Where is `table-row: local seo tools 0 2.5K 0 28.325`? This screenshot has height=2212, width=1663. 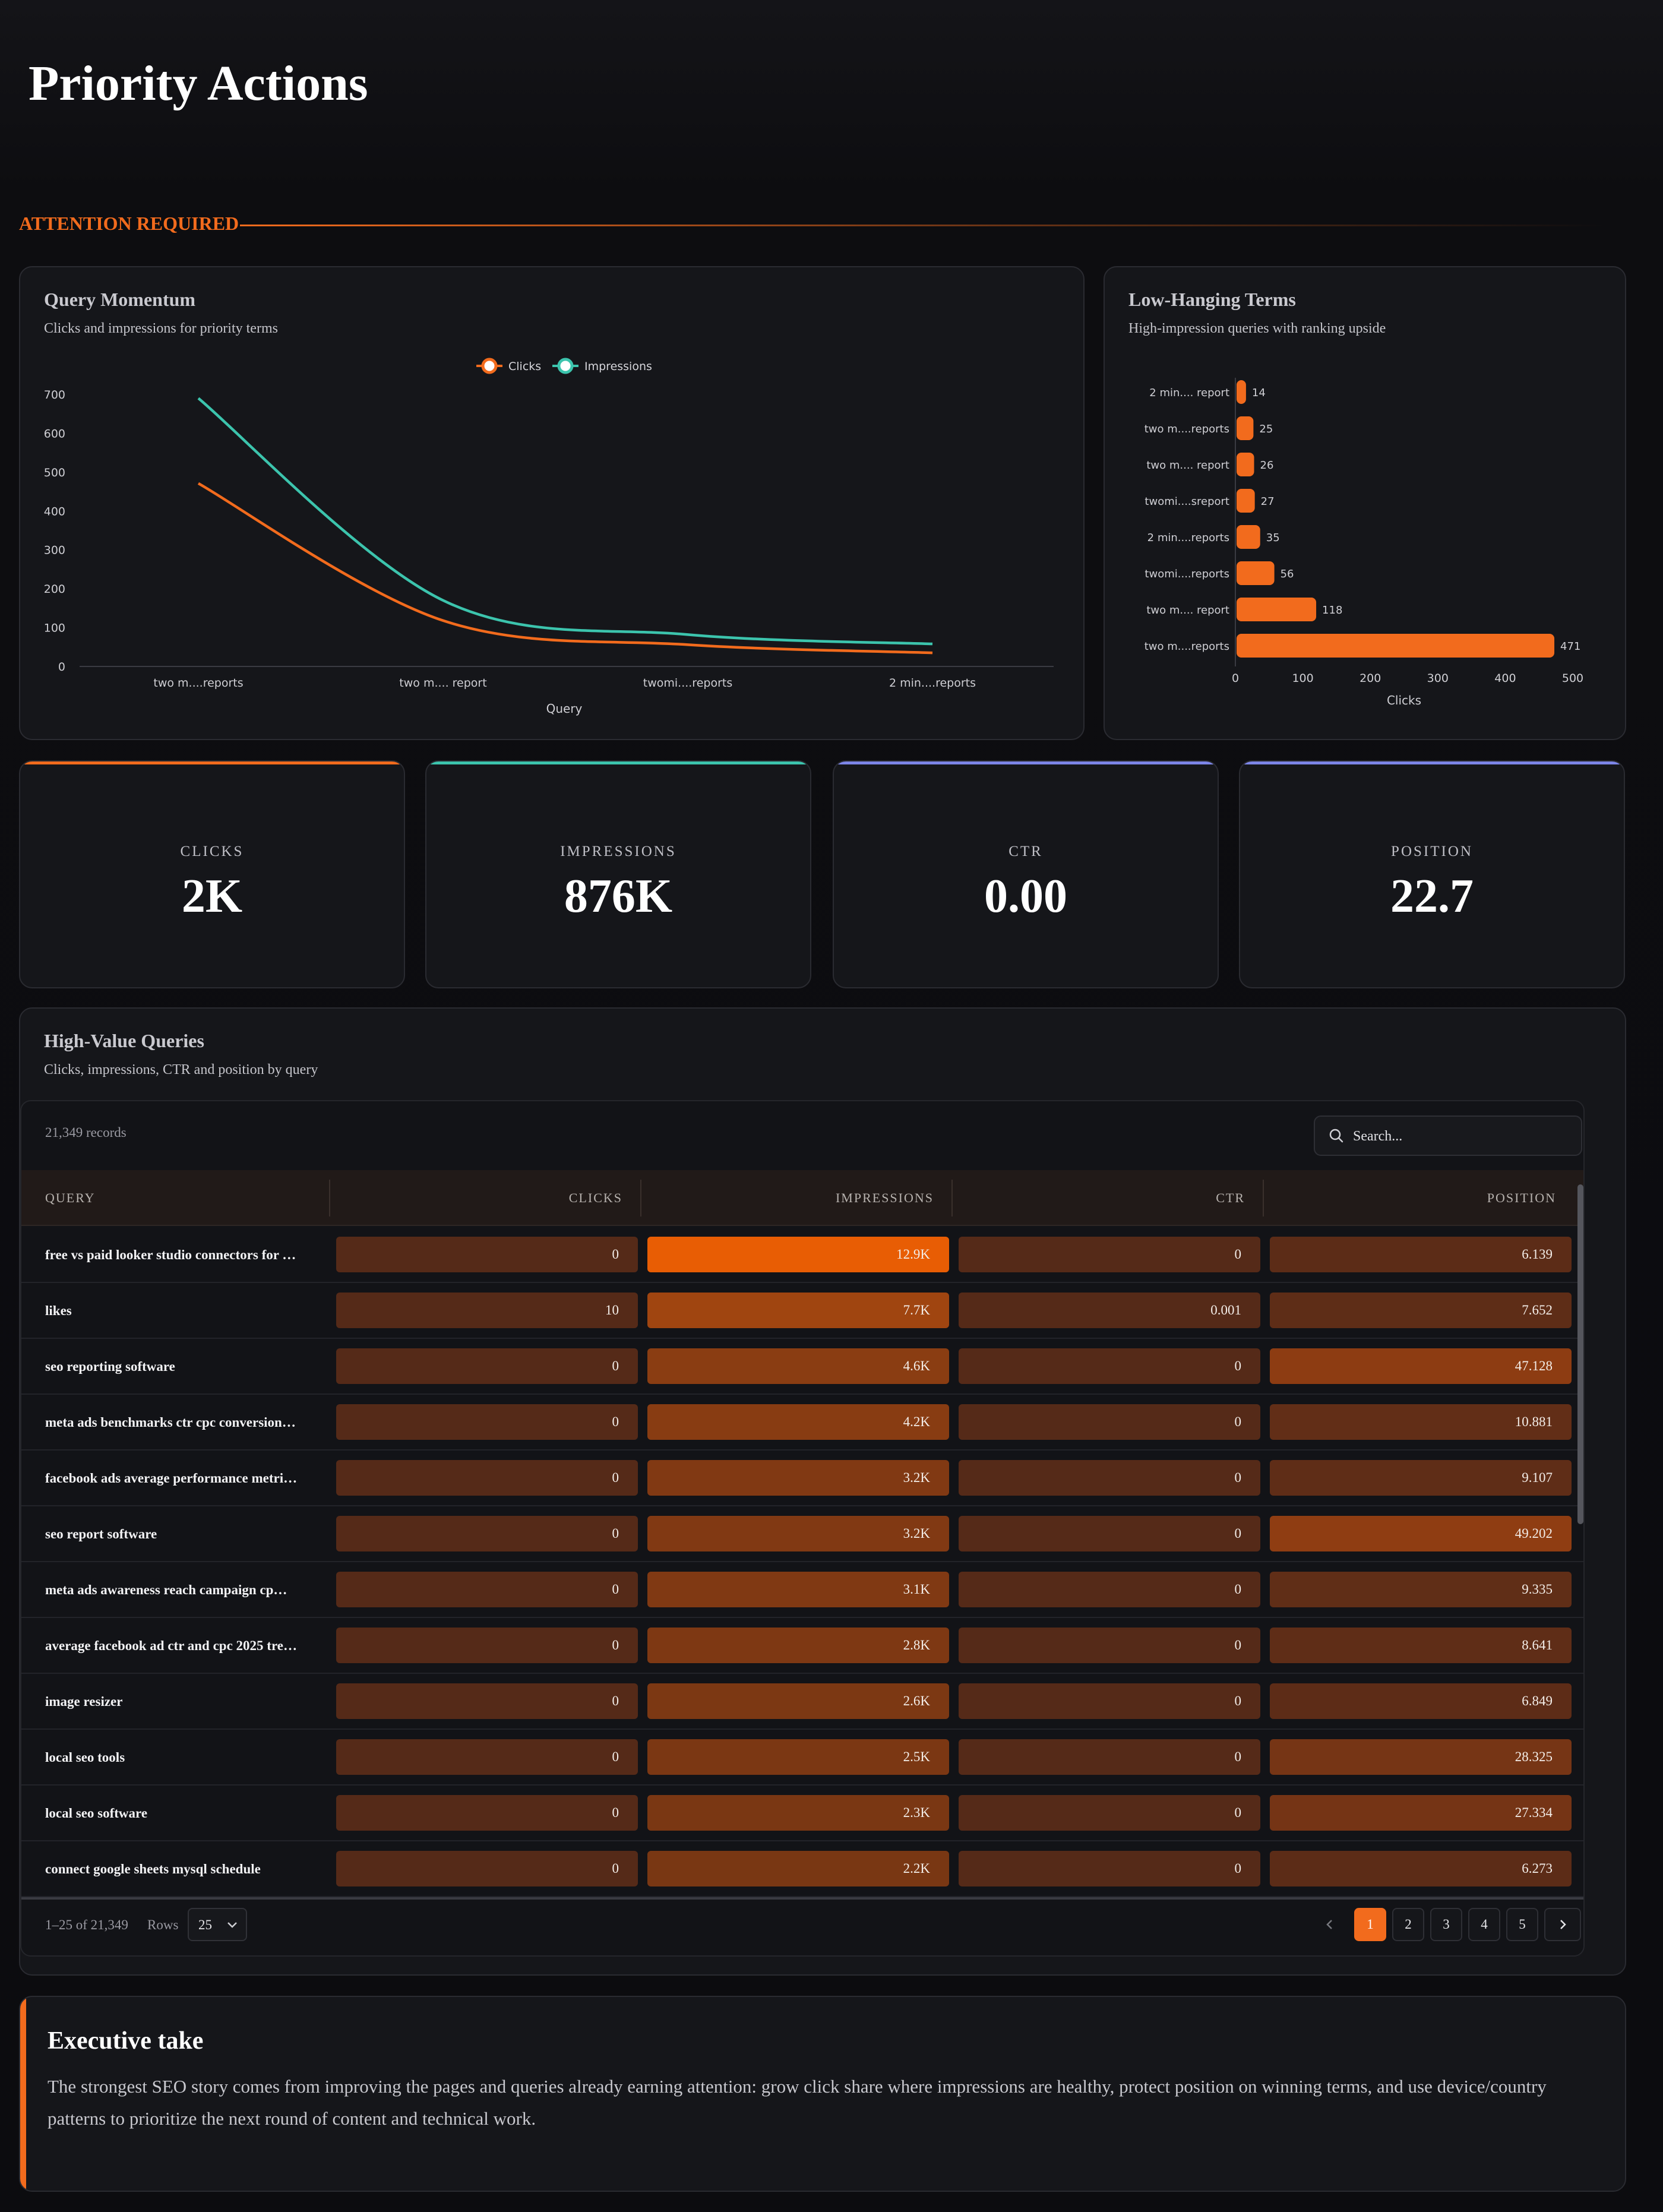 table-row: local seo tools 0 2.5K 0 28.325 is located at coordinates (802, 1758).